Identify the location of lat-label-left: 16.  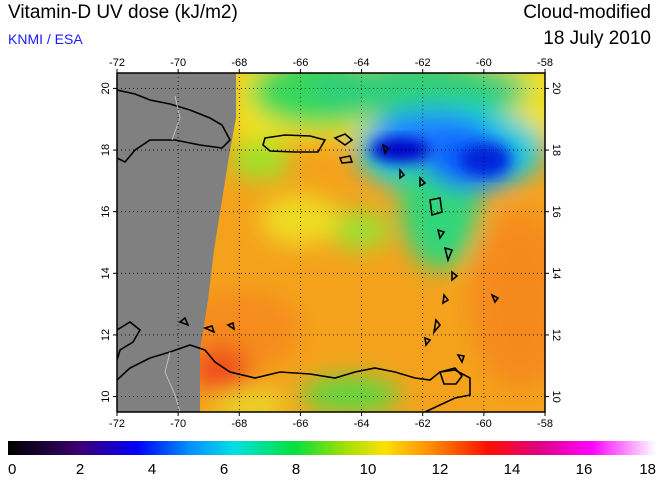
(106, 212).